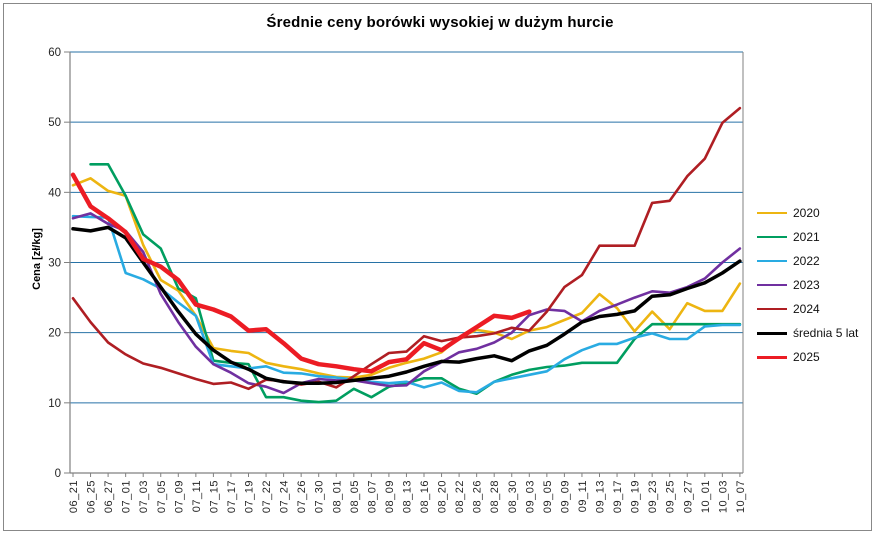 This screenshot has height=538, width=876. I want to click on x-tick-label: 07_09, so click(179, 496).